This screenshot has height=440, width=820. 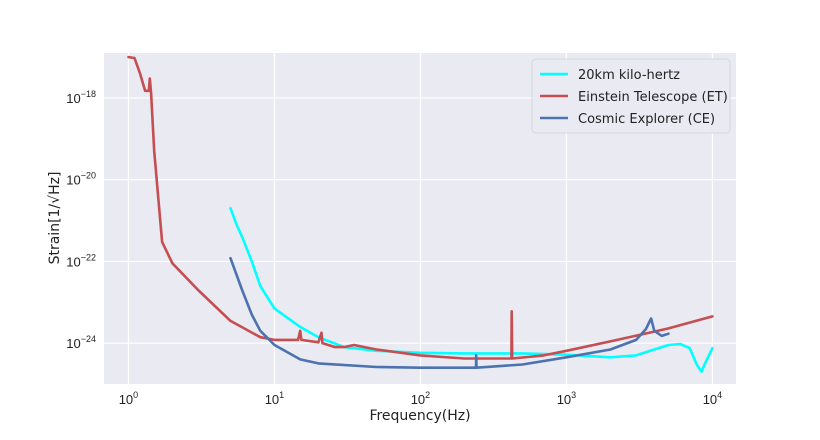 I want to click on x-axis-label: Frequency(Hz), so click(x=419, y=416).